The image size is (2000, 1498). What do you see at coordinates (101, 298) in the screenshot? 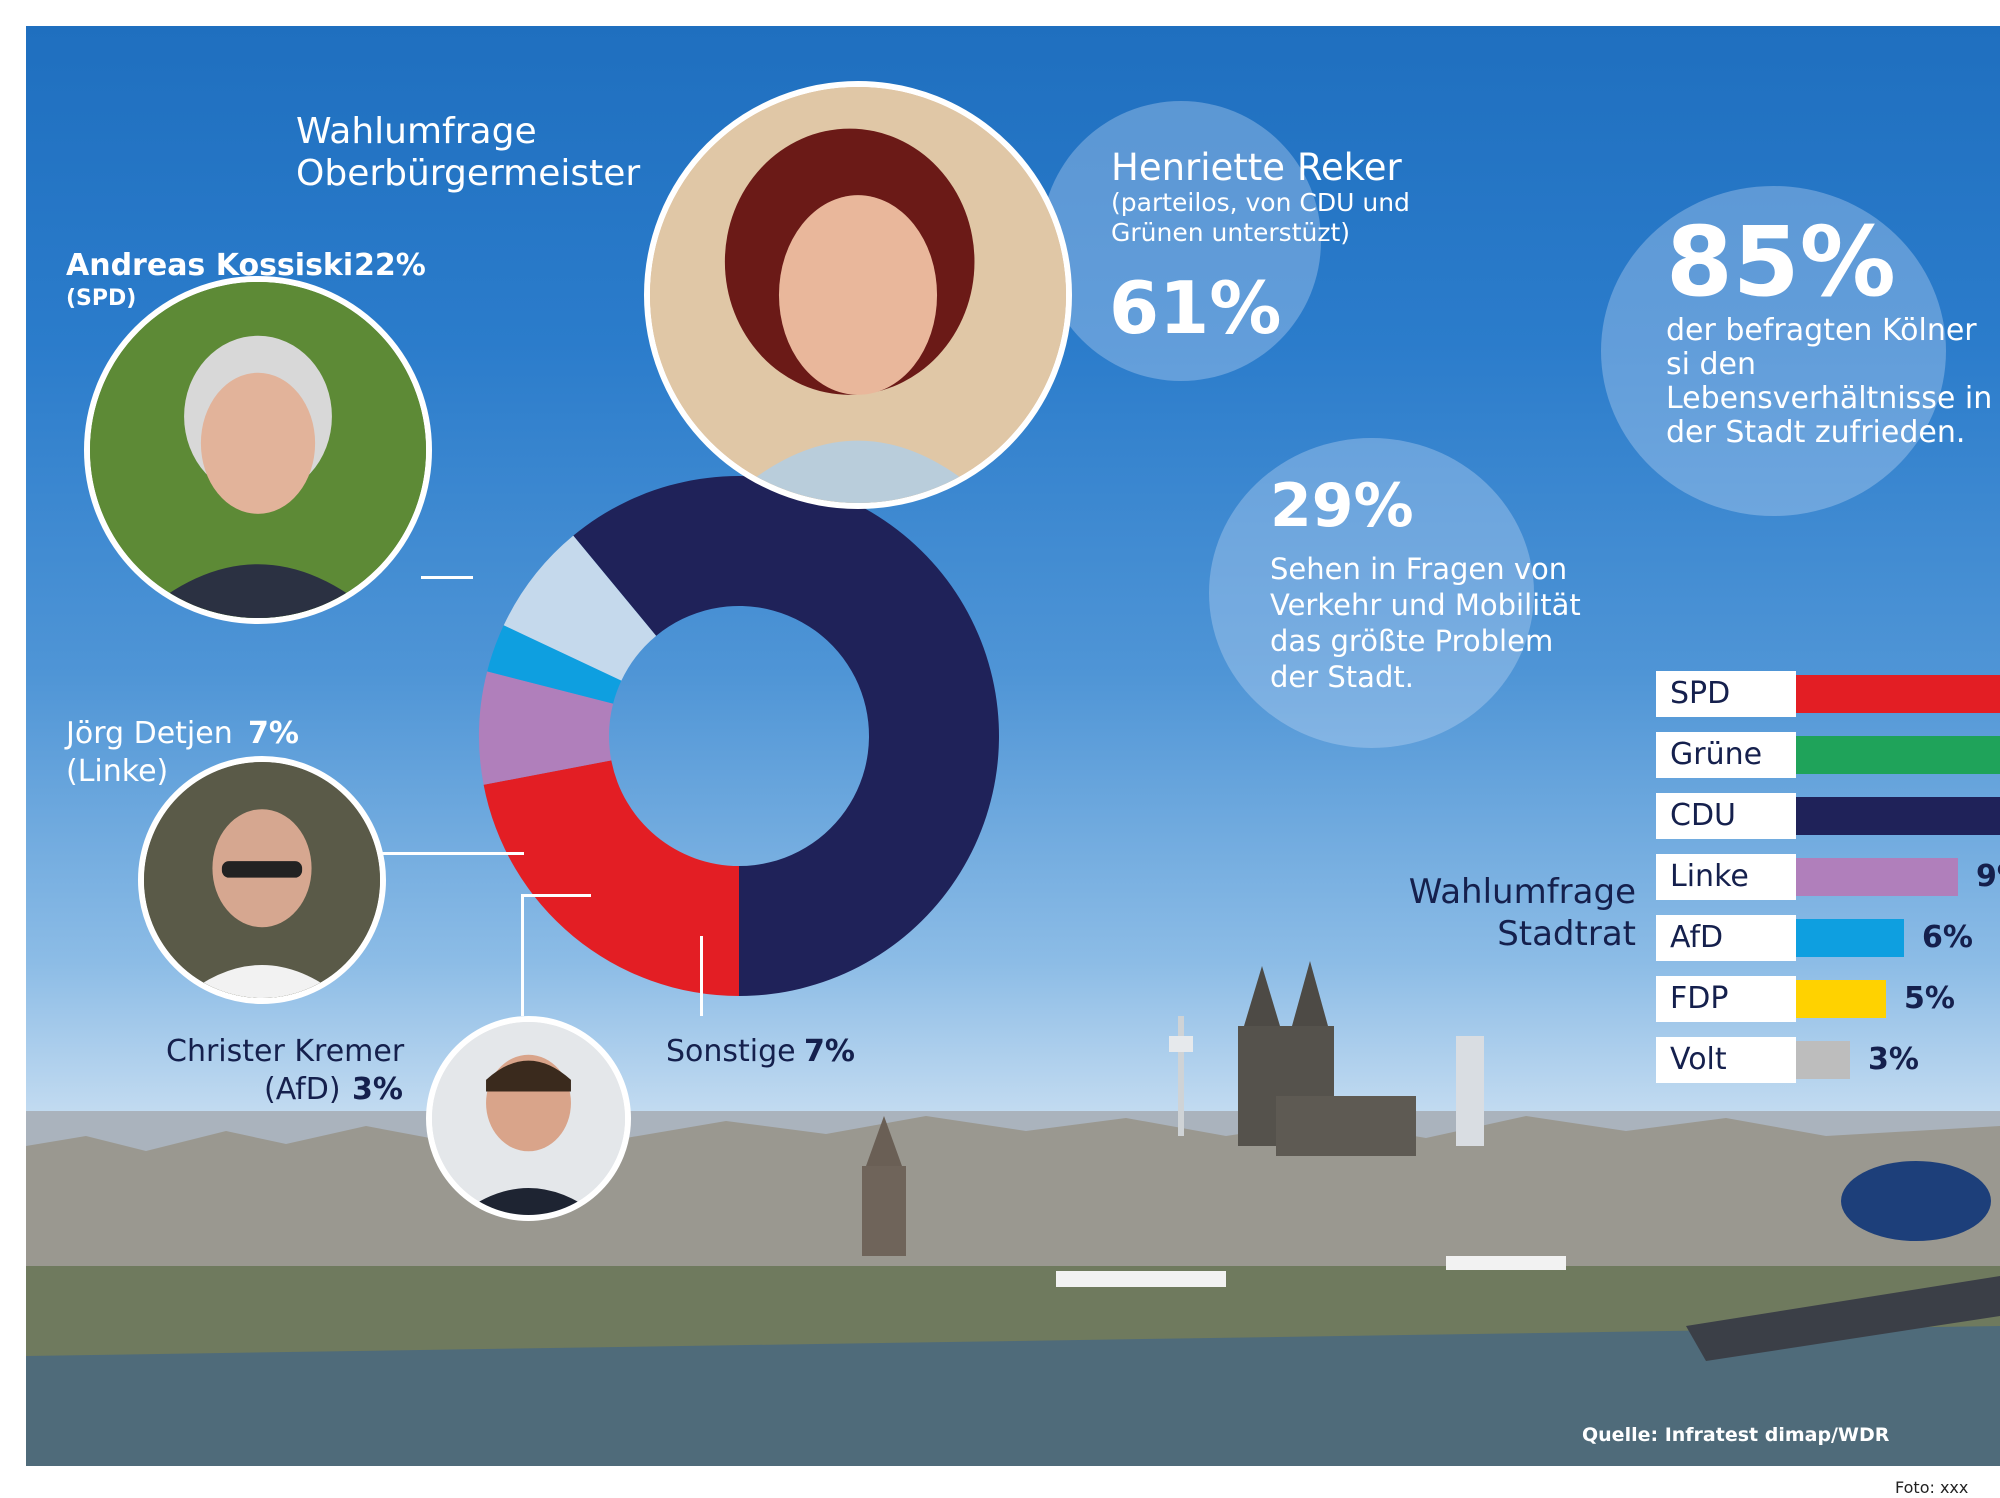
I see `kossiski-party: (SPD)` at bounding box center [101, 298].